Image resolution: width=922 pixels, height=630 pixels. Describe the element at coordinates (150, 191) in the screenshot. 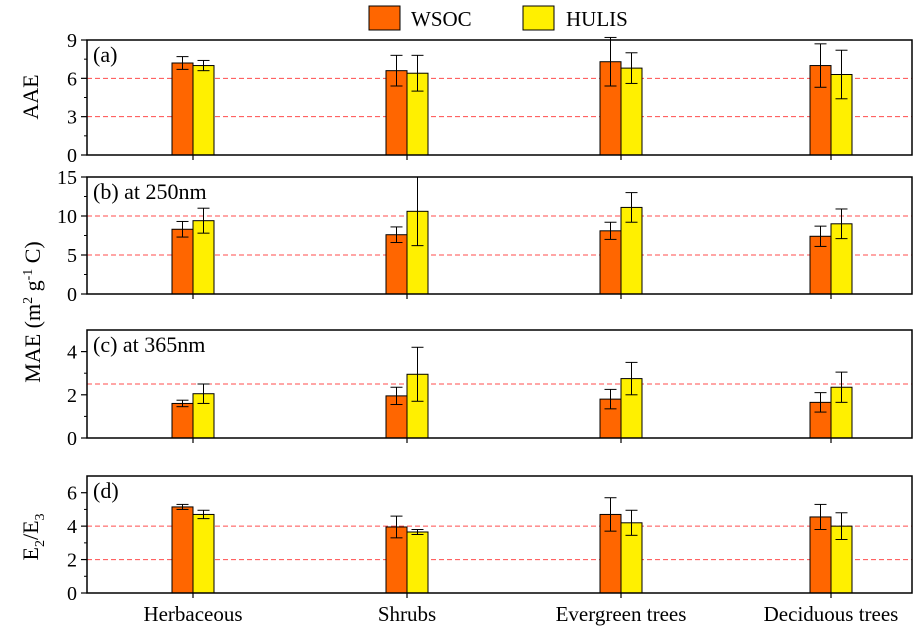

I see `panel-label: (b) at 250nm` at that location.